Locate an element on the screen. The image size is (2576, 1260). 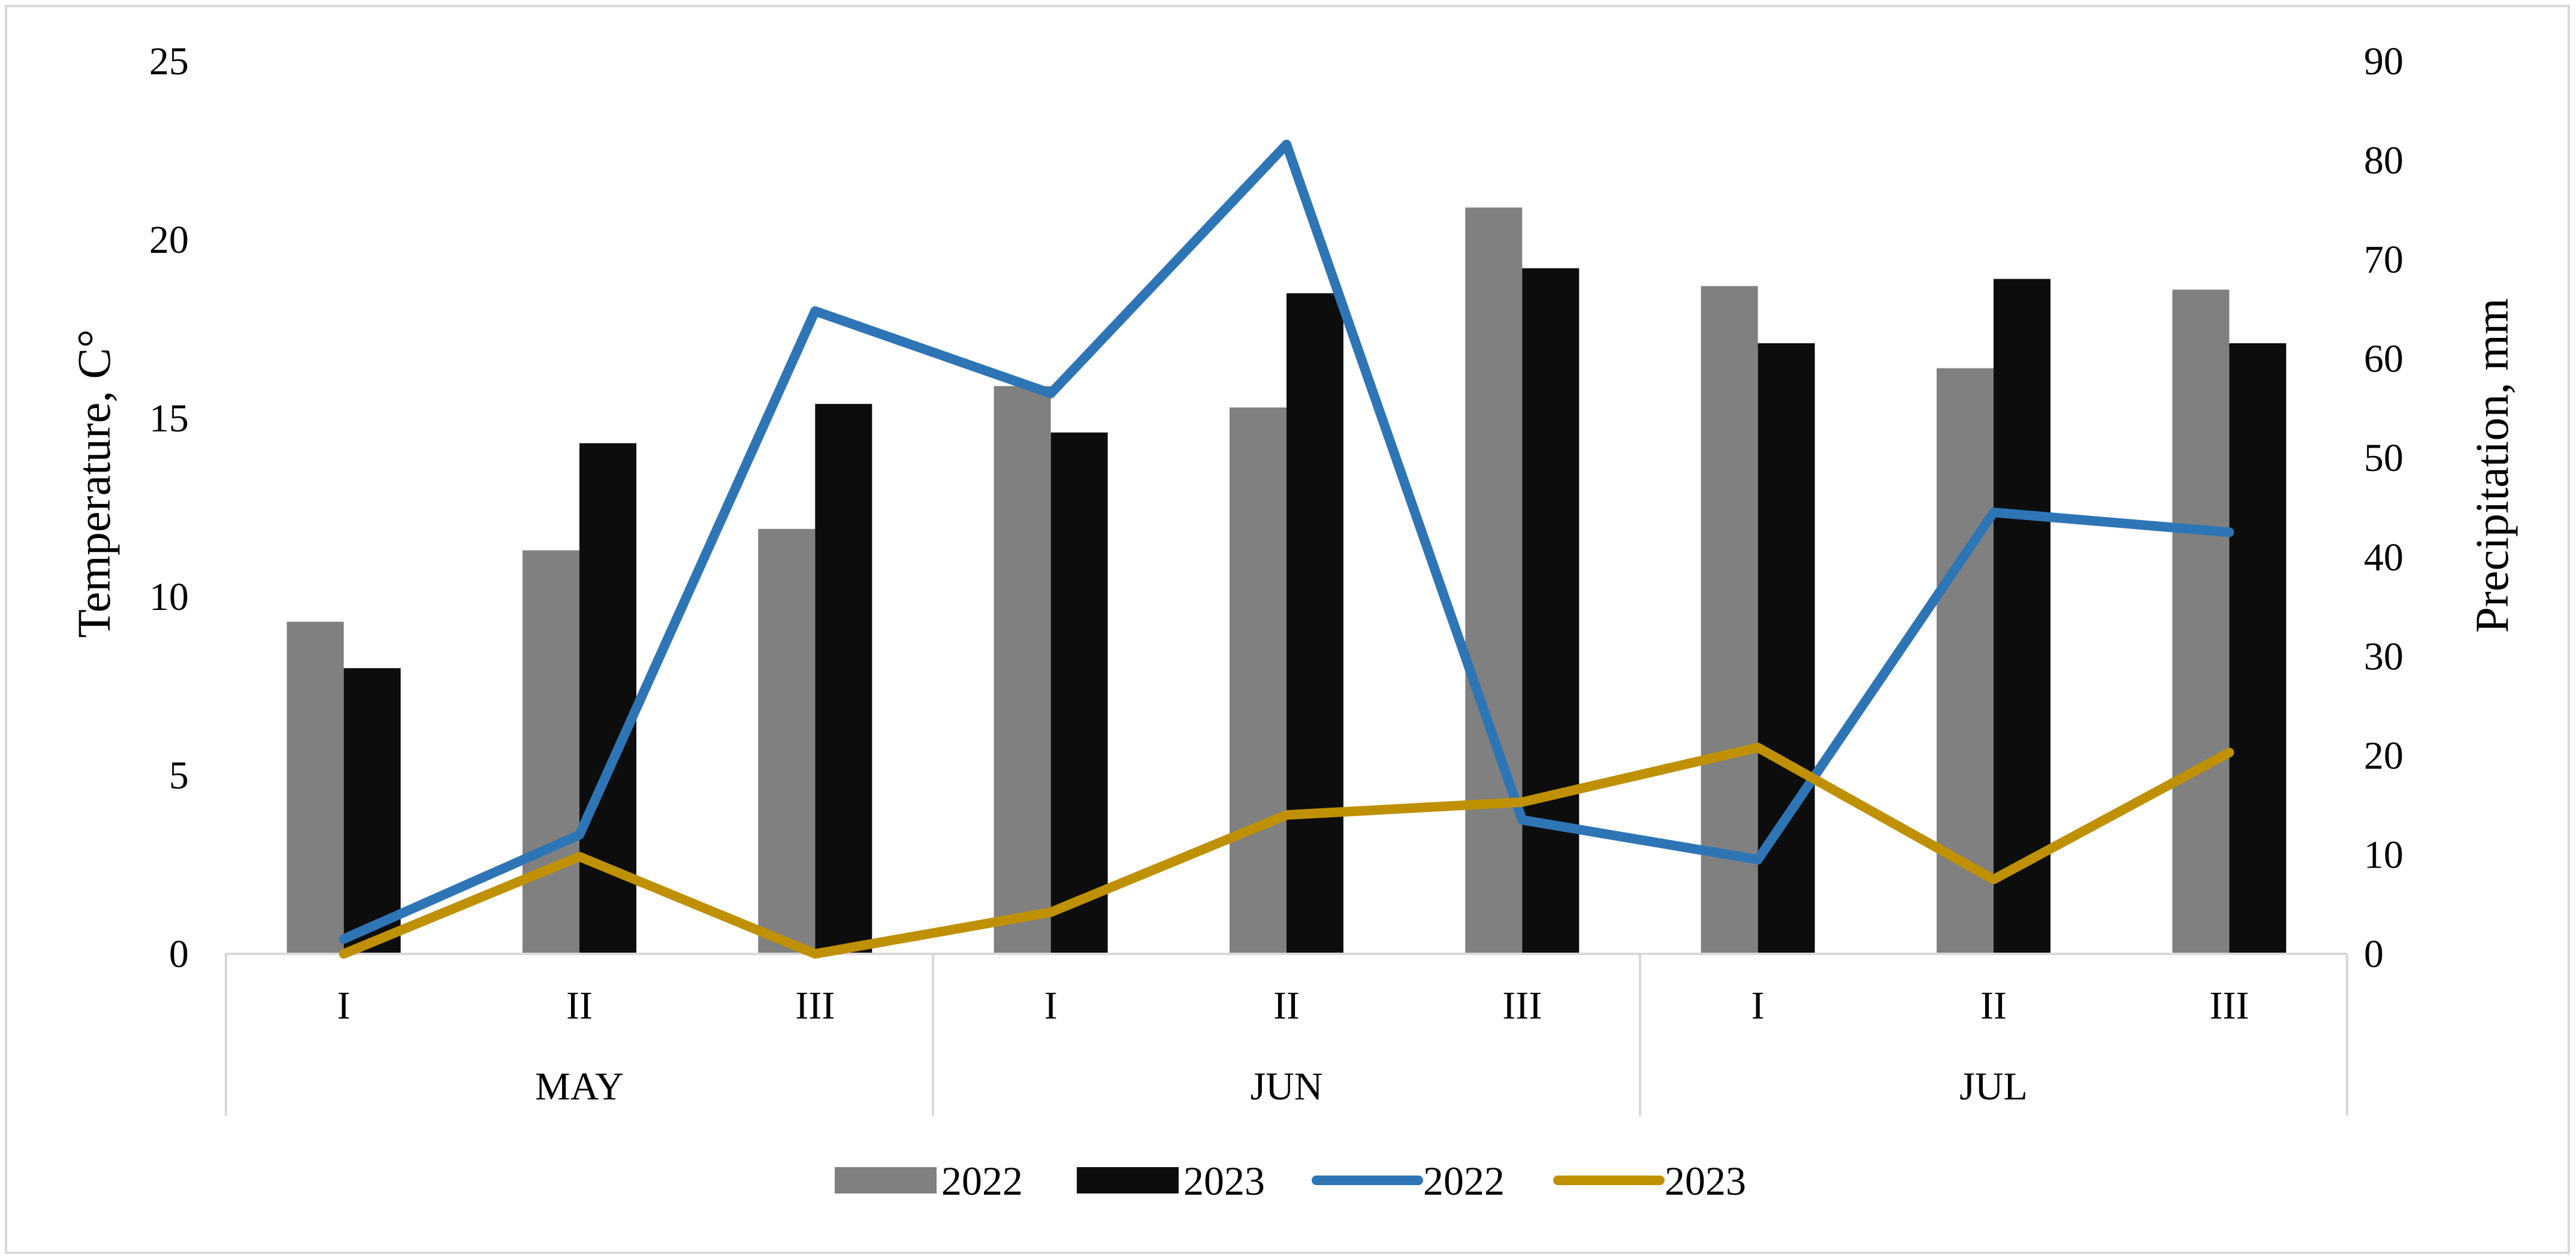
x-tick-label-5: III is located at coordinates (1522, 1006).